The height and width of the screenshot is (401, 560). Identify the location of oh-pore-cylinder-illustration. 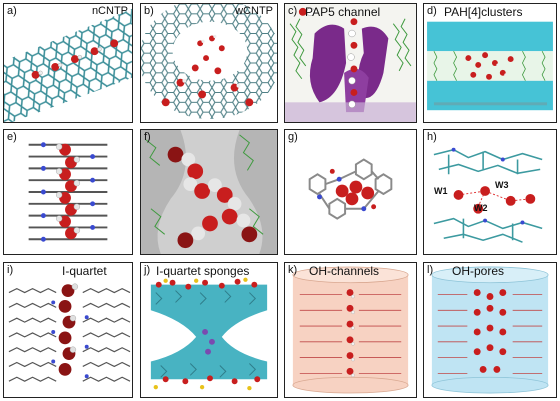
(490, 330).